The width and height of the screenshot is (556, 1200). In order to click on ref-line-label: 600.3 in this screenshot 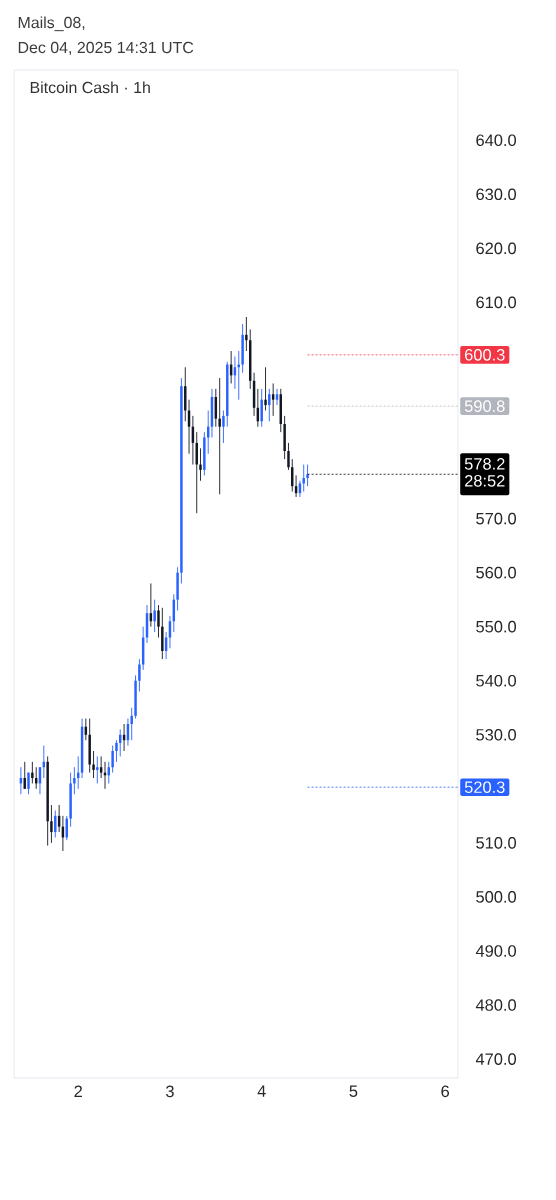, I will do `click(485, 355)`.